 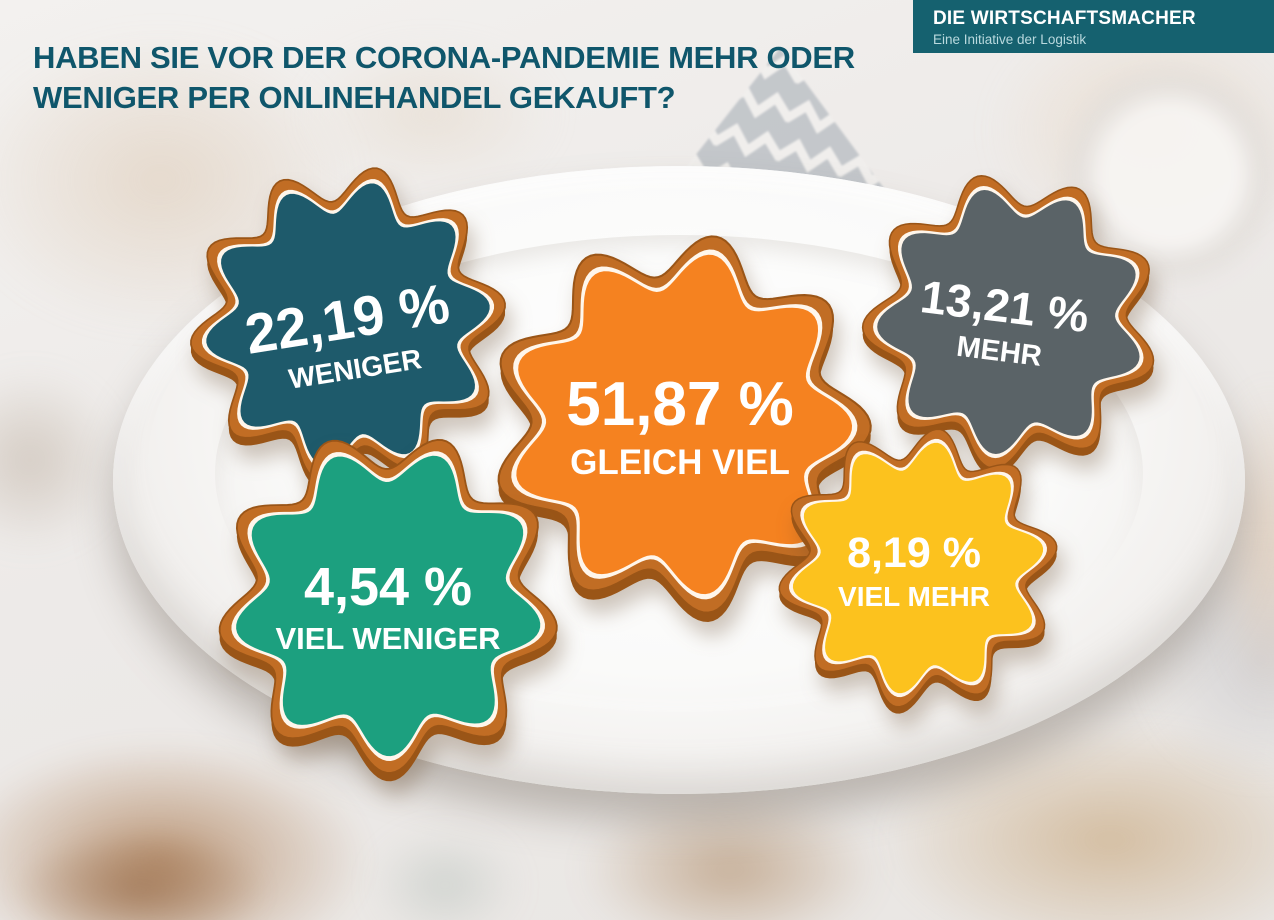 What do you see at coordinates (680, 462) in the screenshot?
I see `cookie-label: GLEICH VIEL` at bounding box center [680, 462].